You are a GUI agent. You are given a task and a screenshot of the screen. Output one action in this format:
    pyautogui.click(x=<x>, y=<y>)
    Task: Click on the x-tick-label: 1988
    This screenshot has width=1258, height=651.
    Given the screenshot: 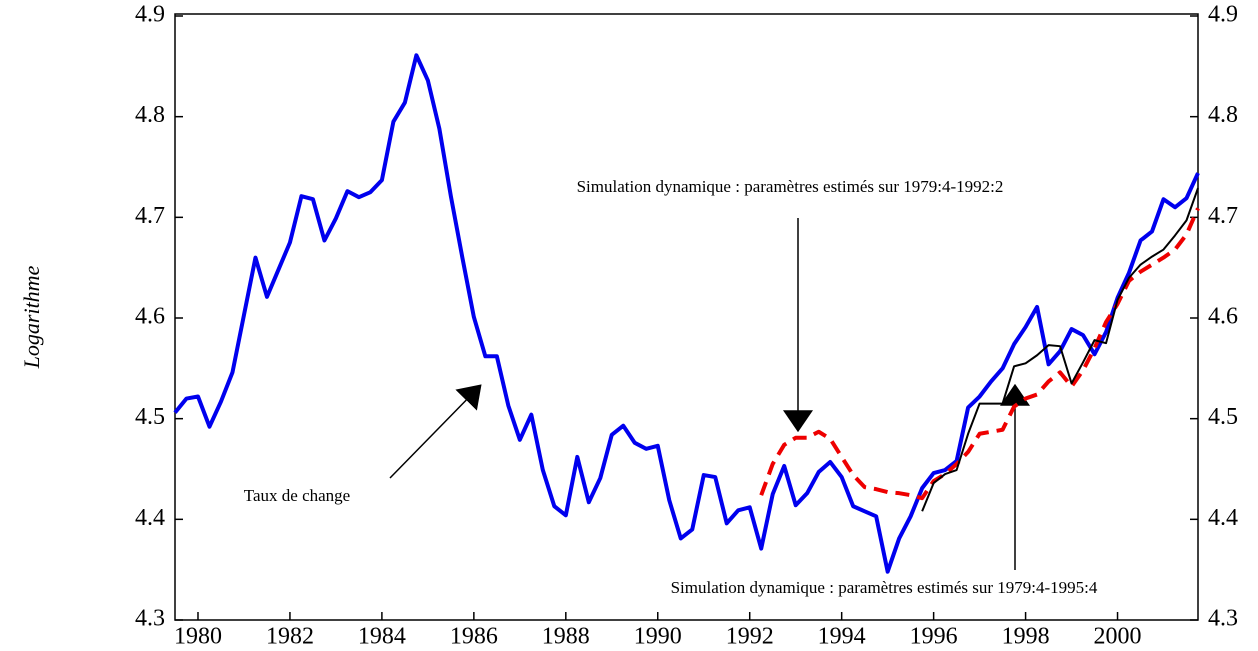 What is the action you would take?
    pyautogui.click(x=566, y=637)
    